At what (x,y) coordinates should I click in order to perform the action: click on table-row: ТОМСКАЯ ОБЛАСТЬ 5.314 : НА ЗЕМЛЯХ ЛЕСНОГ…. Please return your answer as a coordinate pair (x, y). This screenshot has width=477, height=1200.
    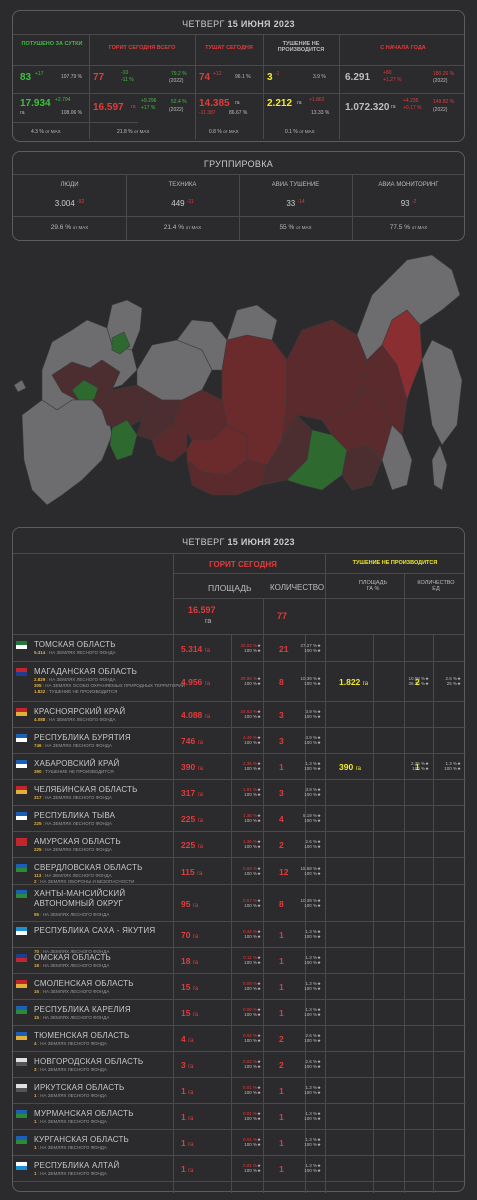
    Looking at the image, I should click on (239, 648).